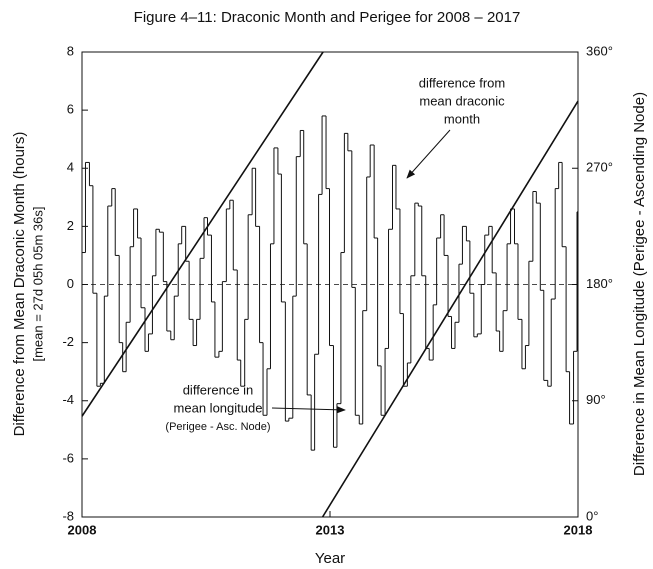 Image resolution: width=653 pixels, height=569 pixels. What do you see at coordinates (70, 109) in the screenshot?
I see `y-tick-label: 6` at bounding box center [70, 109].